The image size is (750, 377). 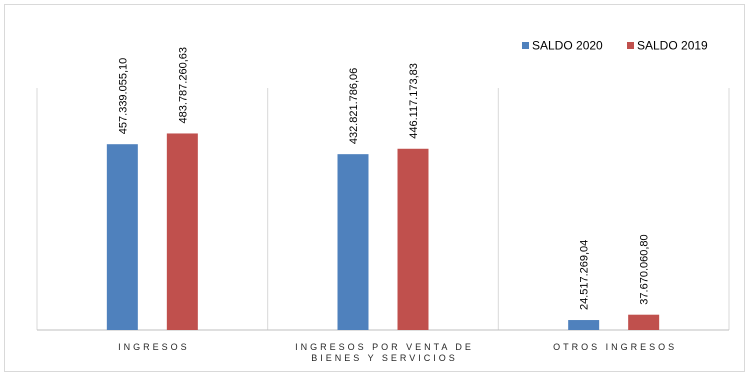 I want to click on category-label: INGRESOS, so click(x=154, y=347).